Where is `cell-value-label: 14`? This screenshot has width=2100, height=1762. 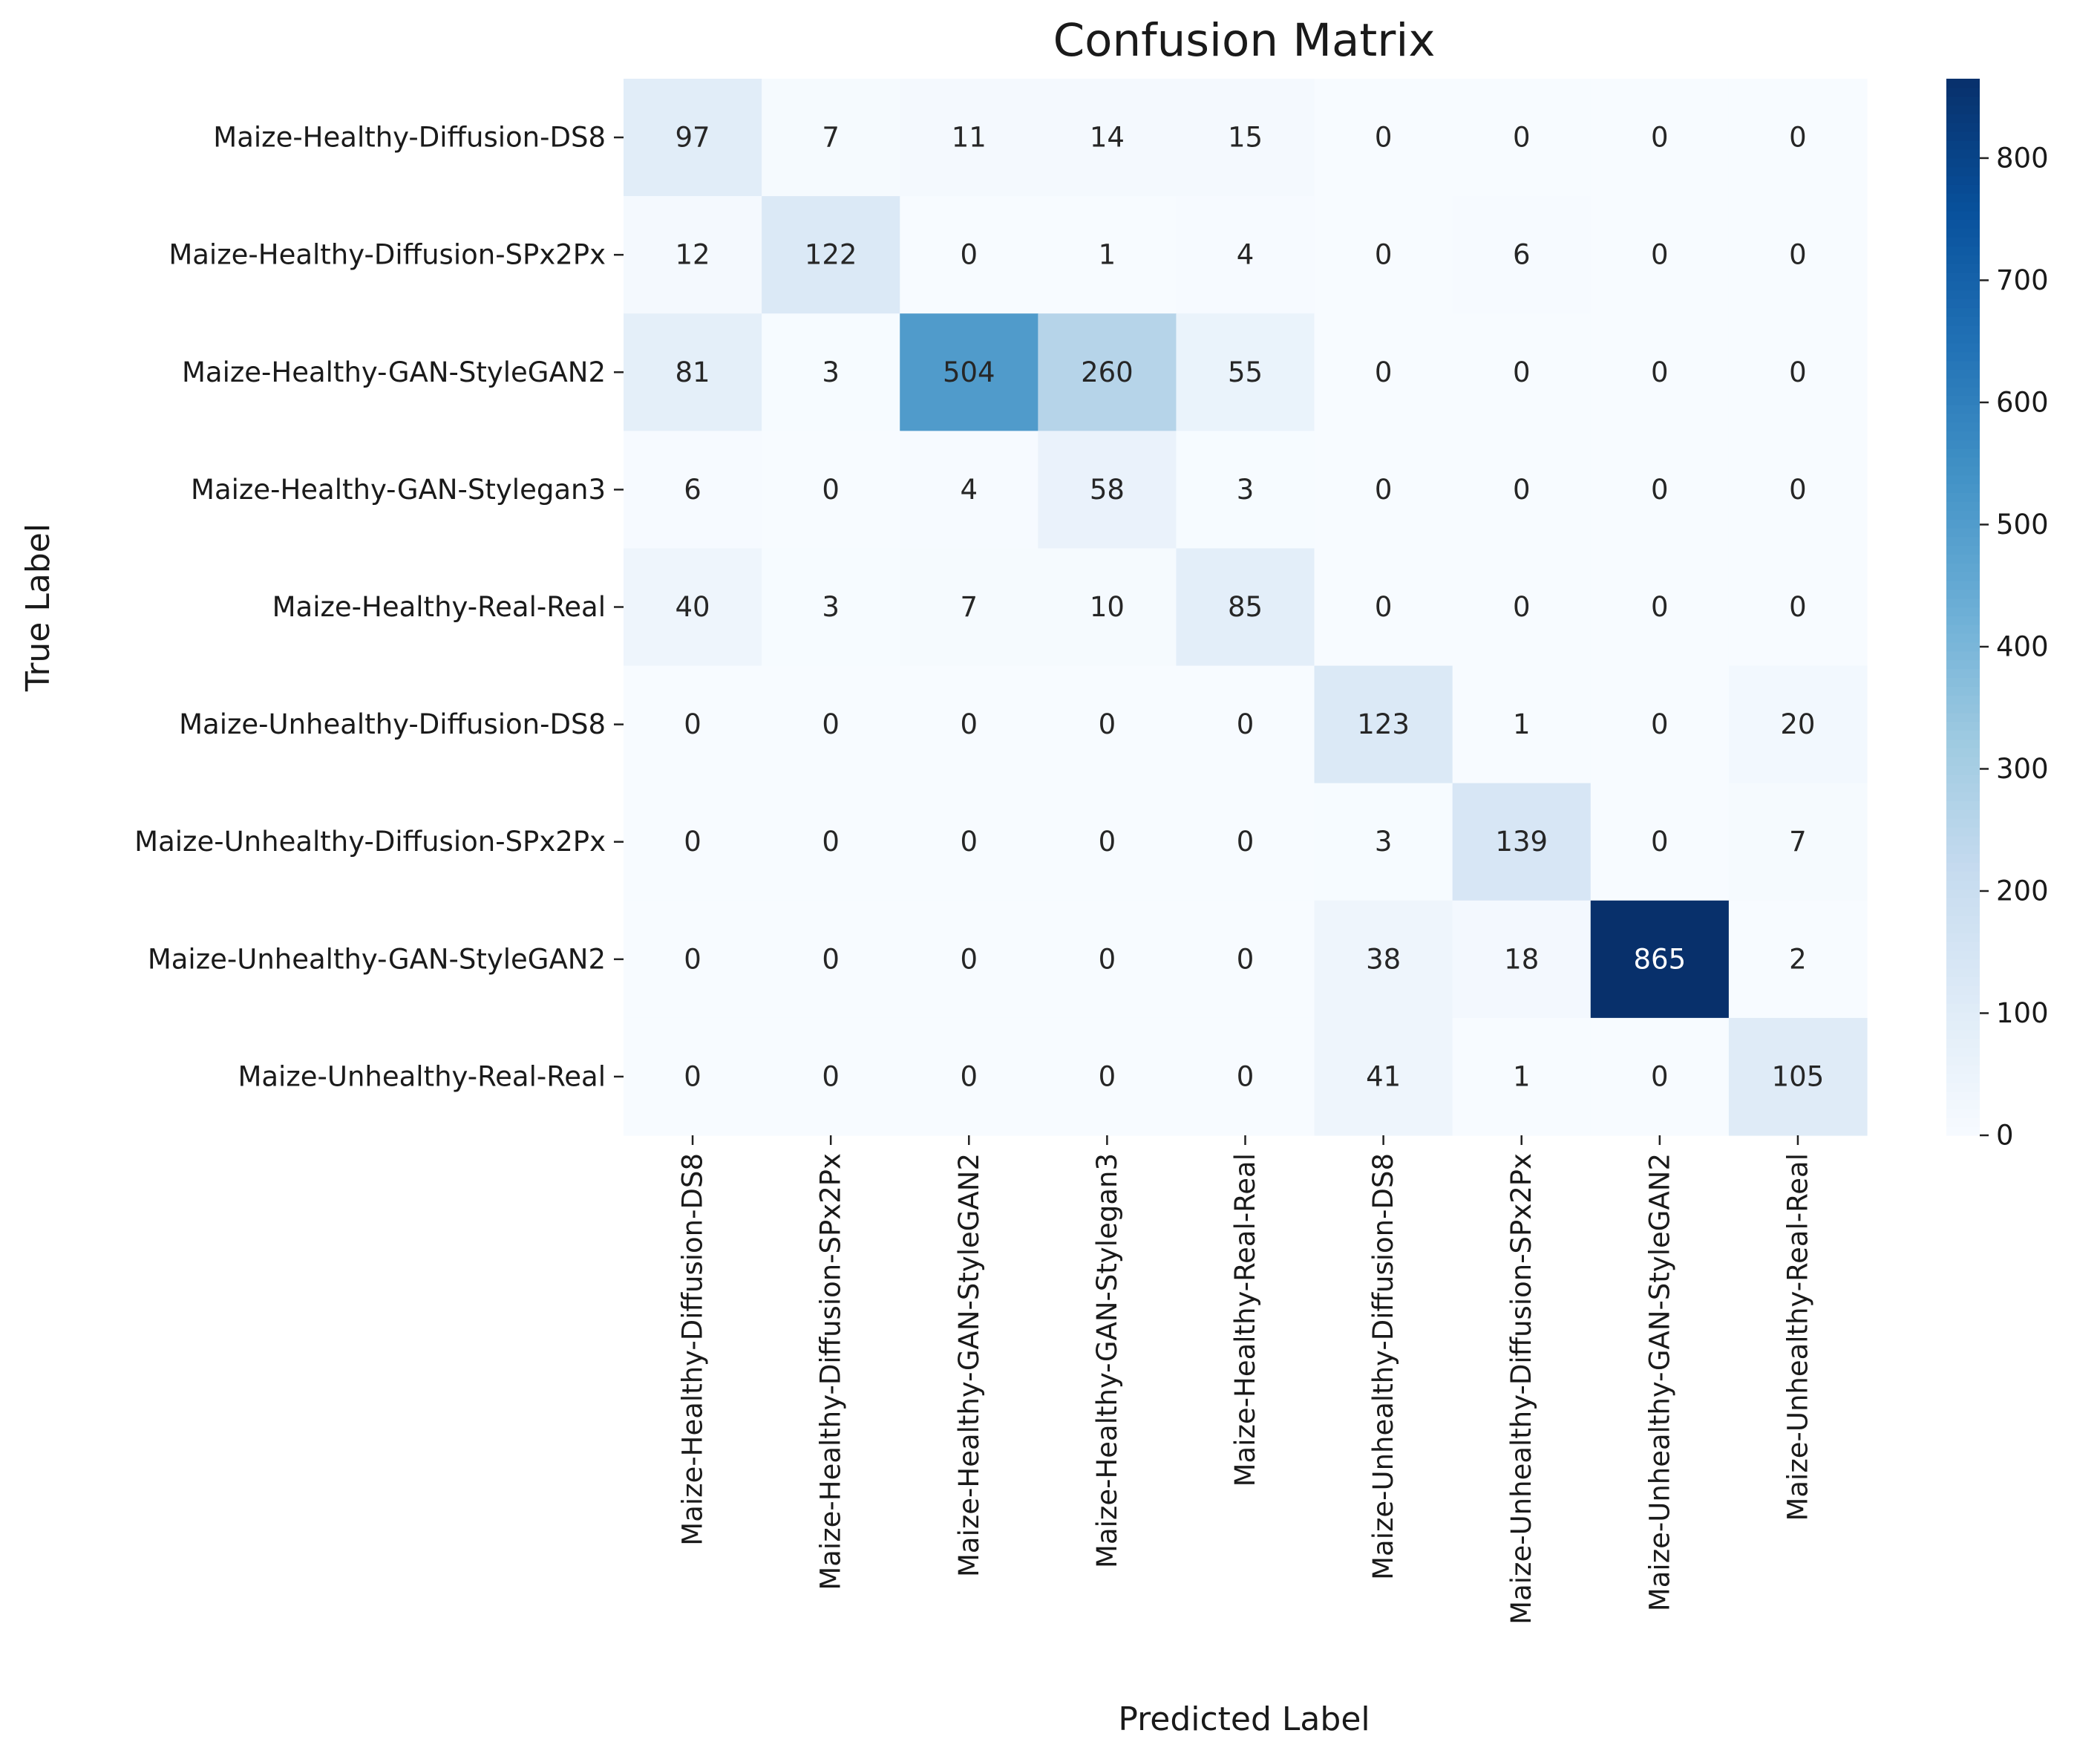 cell-value-label: 14 is located at coordinates (1107, 138).